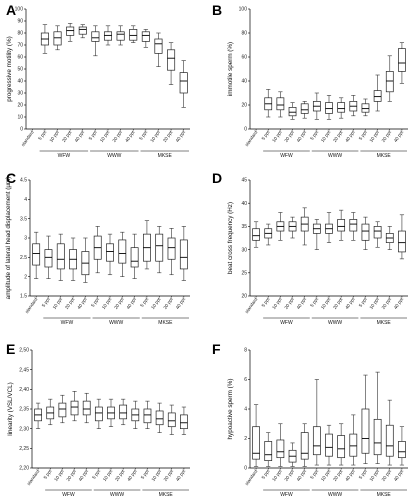 Image resolution: width=415 pixels, height=500 pixels. I want to click on y-tick-label: 3, so click(25, 239).